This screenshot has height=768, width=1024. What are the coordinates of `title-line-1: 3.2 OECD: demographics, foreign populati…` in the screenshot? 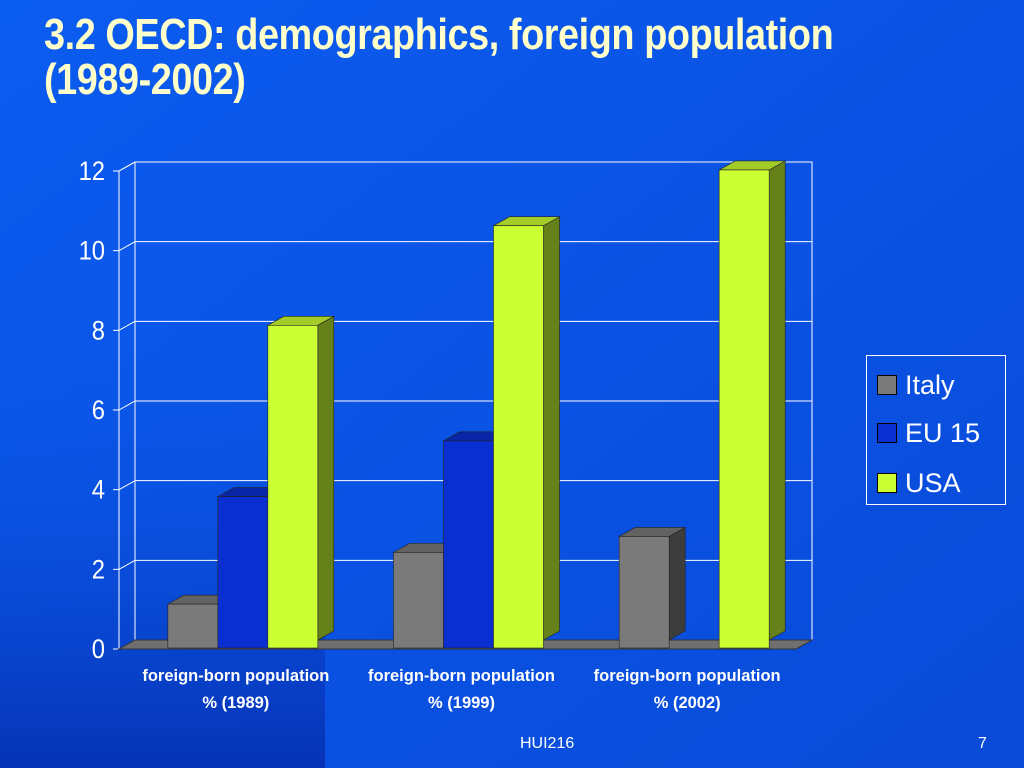 It's located at (439, 34).